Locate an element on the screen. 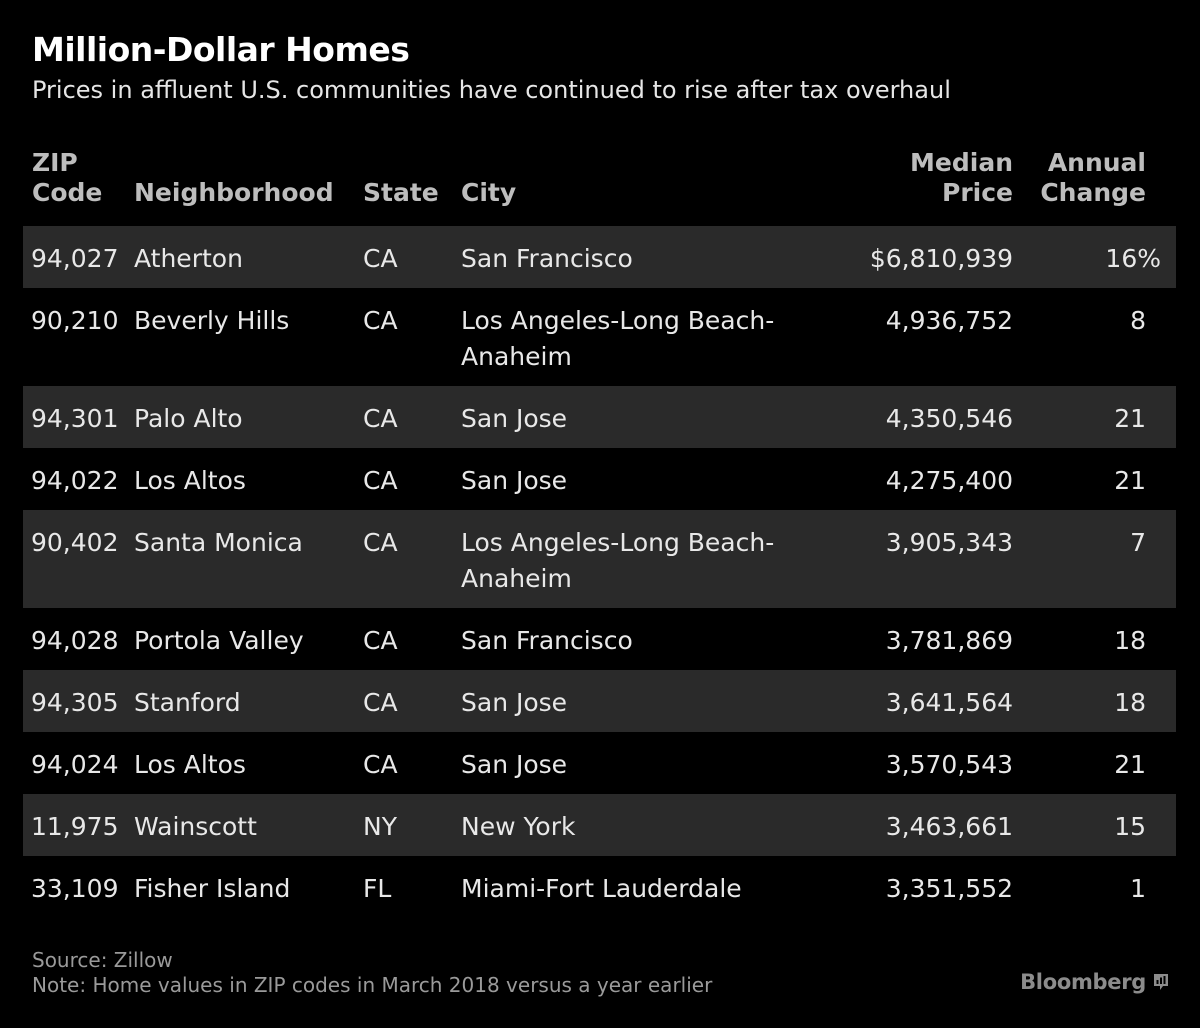  cell-state: NY is located at coordinates (380, 826).